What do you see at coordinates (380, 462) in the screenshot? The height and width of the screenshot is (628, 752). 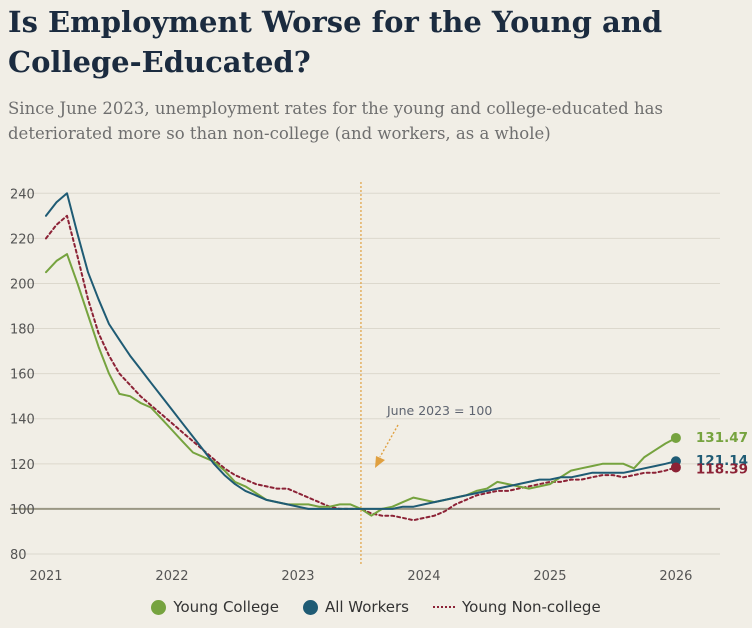 I see `annotation-arrowhead` at bounding box center [380, 462].